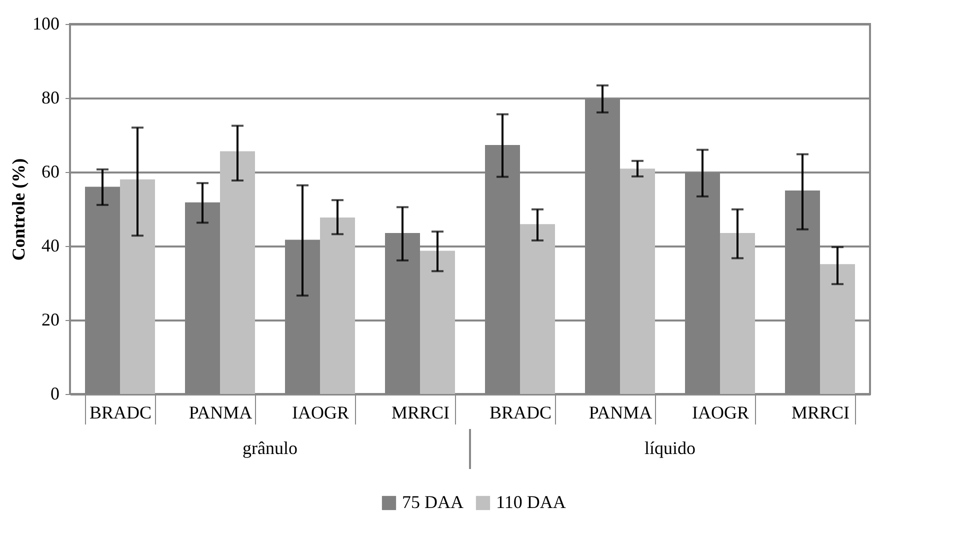  I want to click on y-tick-label: 20, so click(51, 320).